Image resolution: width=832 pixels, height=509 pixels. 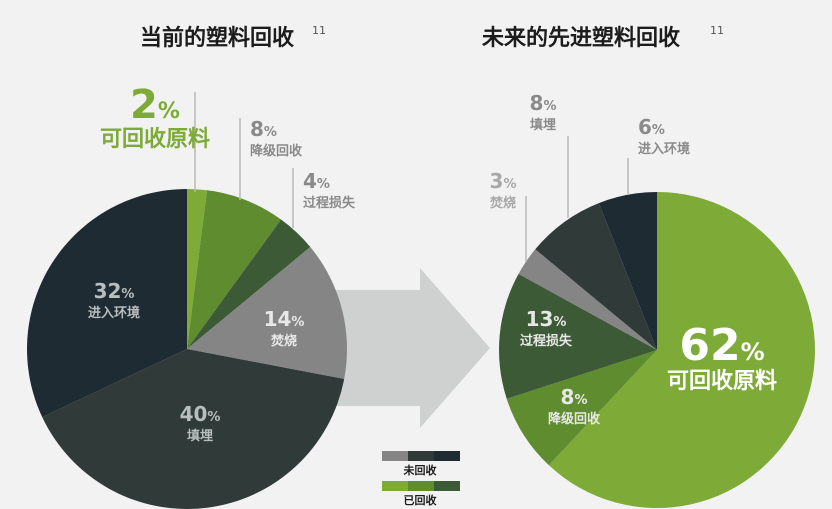 I want to click on legend-item-unrecycled, so click(x=421, y=456).